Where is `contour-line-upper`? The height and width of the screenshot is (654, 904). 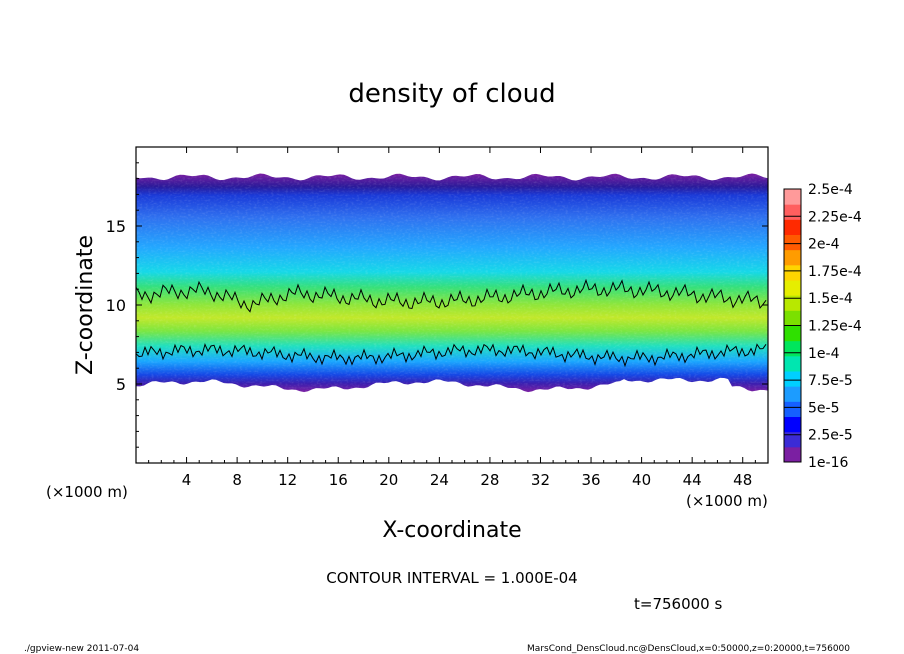
contour-line-upper is located at coordinates (451, 295).